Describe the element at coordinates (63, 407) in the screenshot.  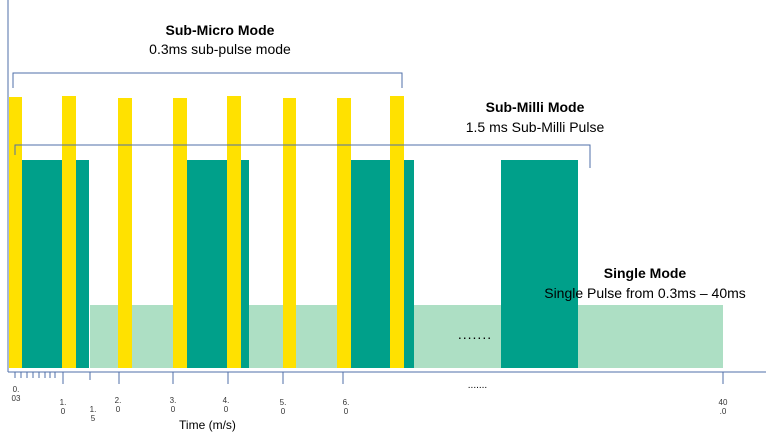
I see `tick-label-1-0: 1. 0` at that location.